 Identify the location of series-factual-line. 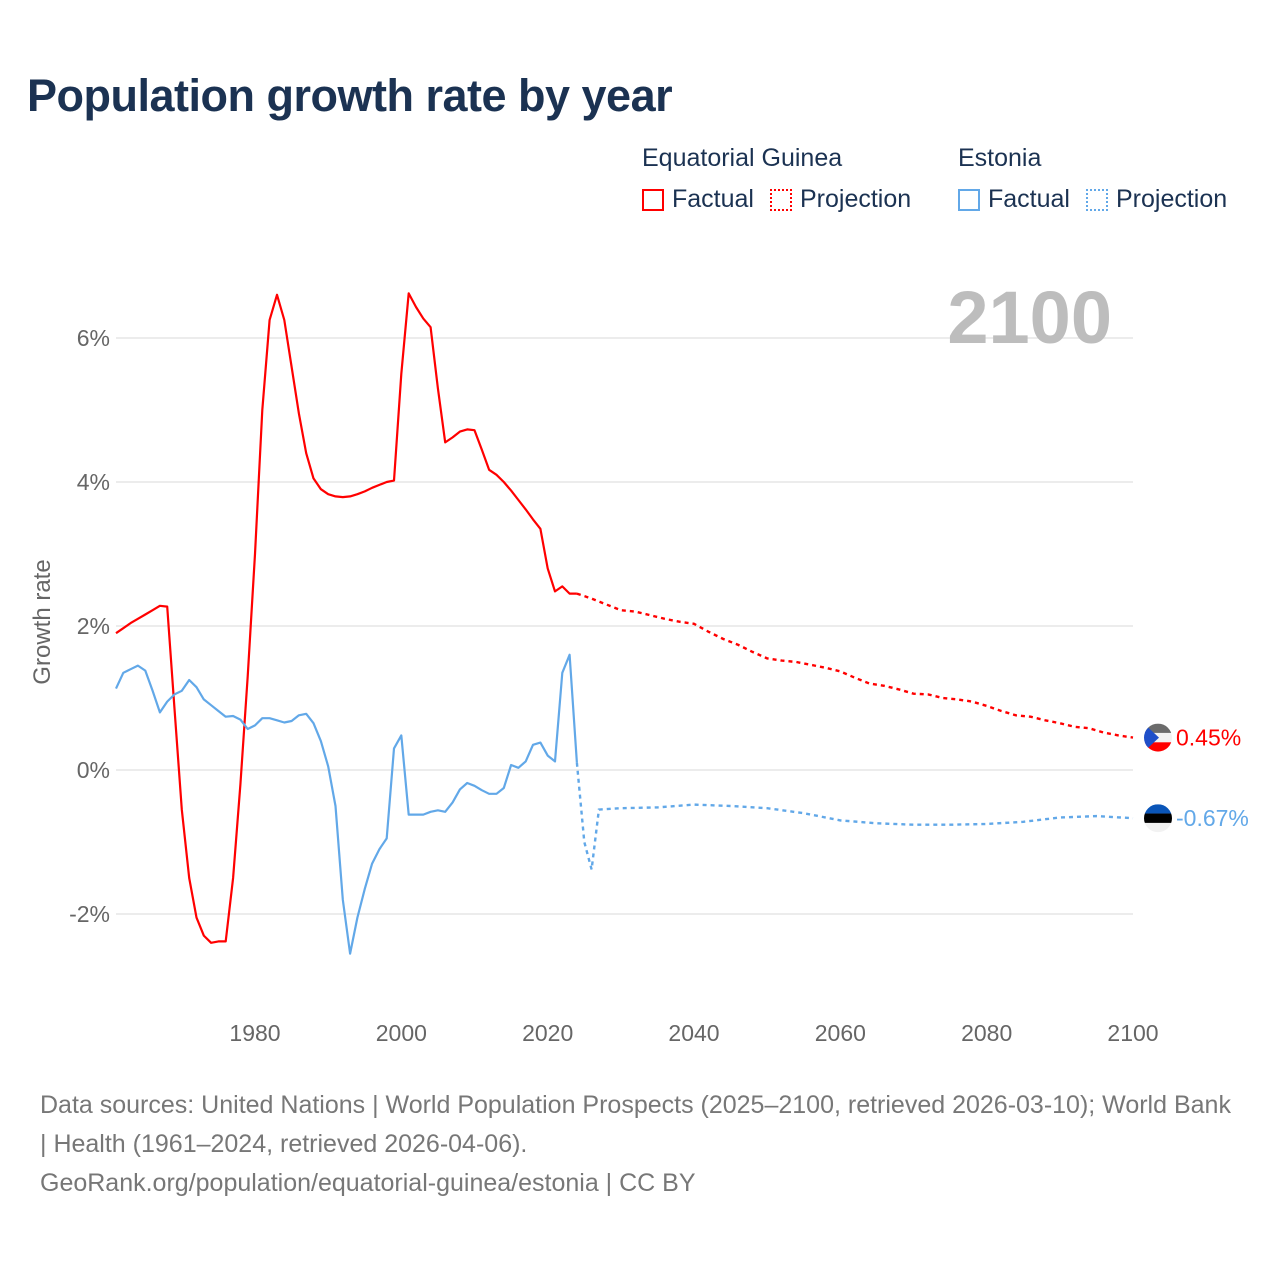
(346, 804).